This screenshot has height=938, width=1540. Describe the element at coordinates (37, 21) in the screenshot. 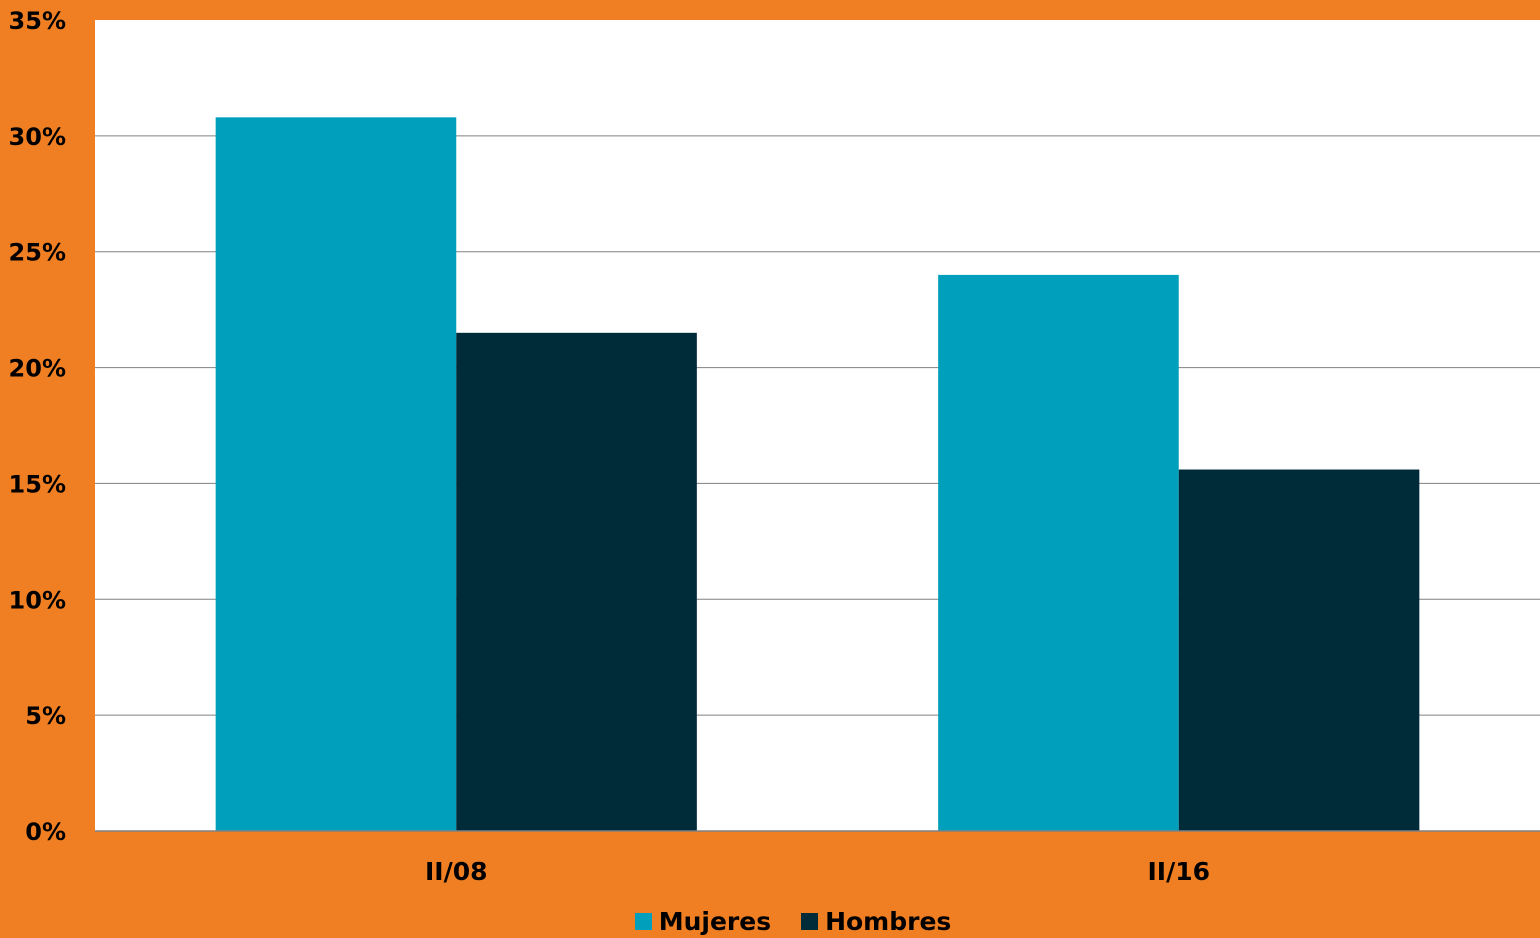

I see `y-tick-label-35: 35%` at that location.